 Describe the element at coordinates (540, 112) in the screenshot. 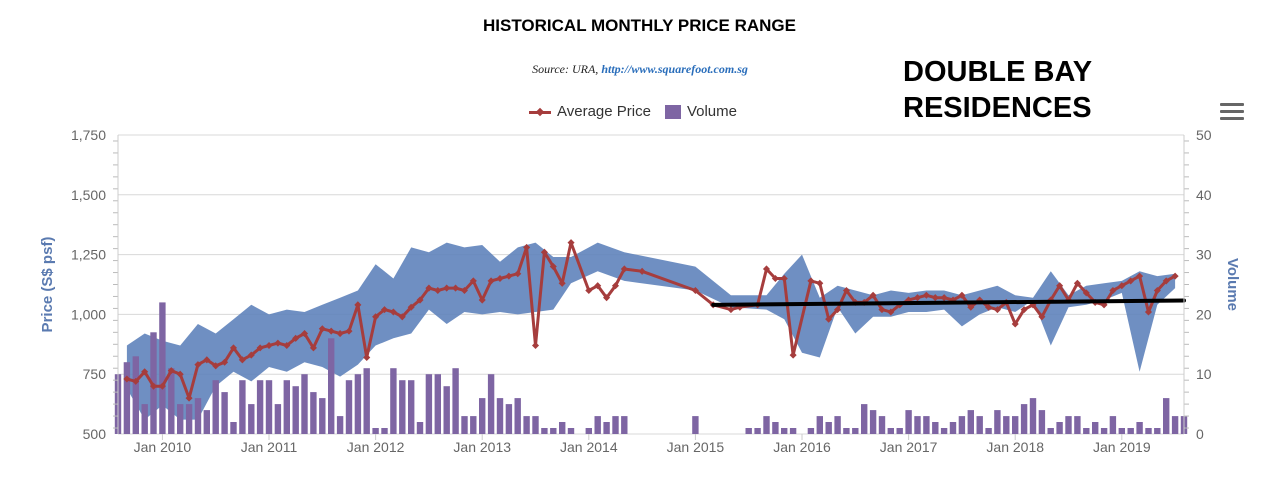

I see `legend-line-symbol` at that location.